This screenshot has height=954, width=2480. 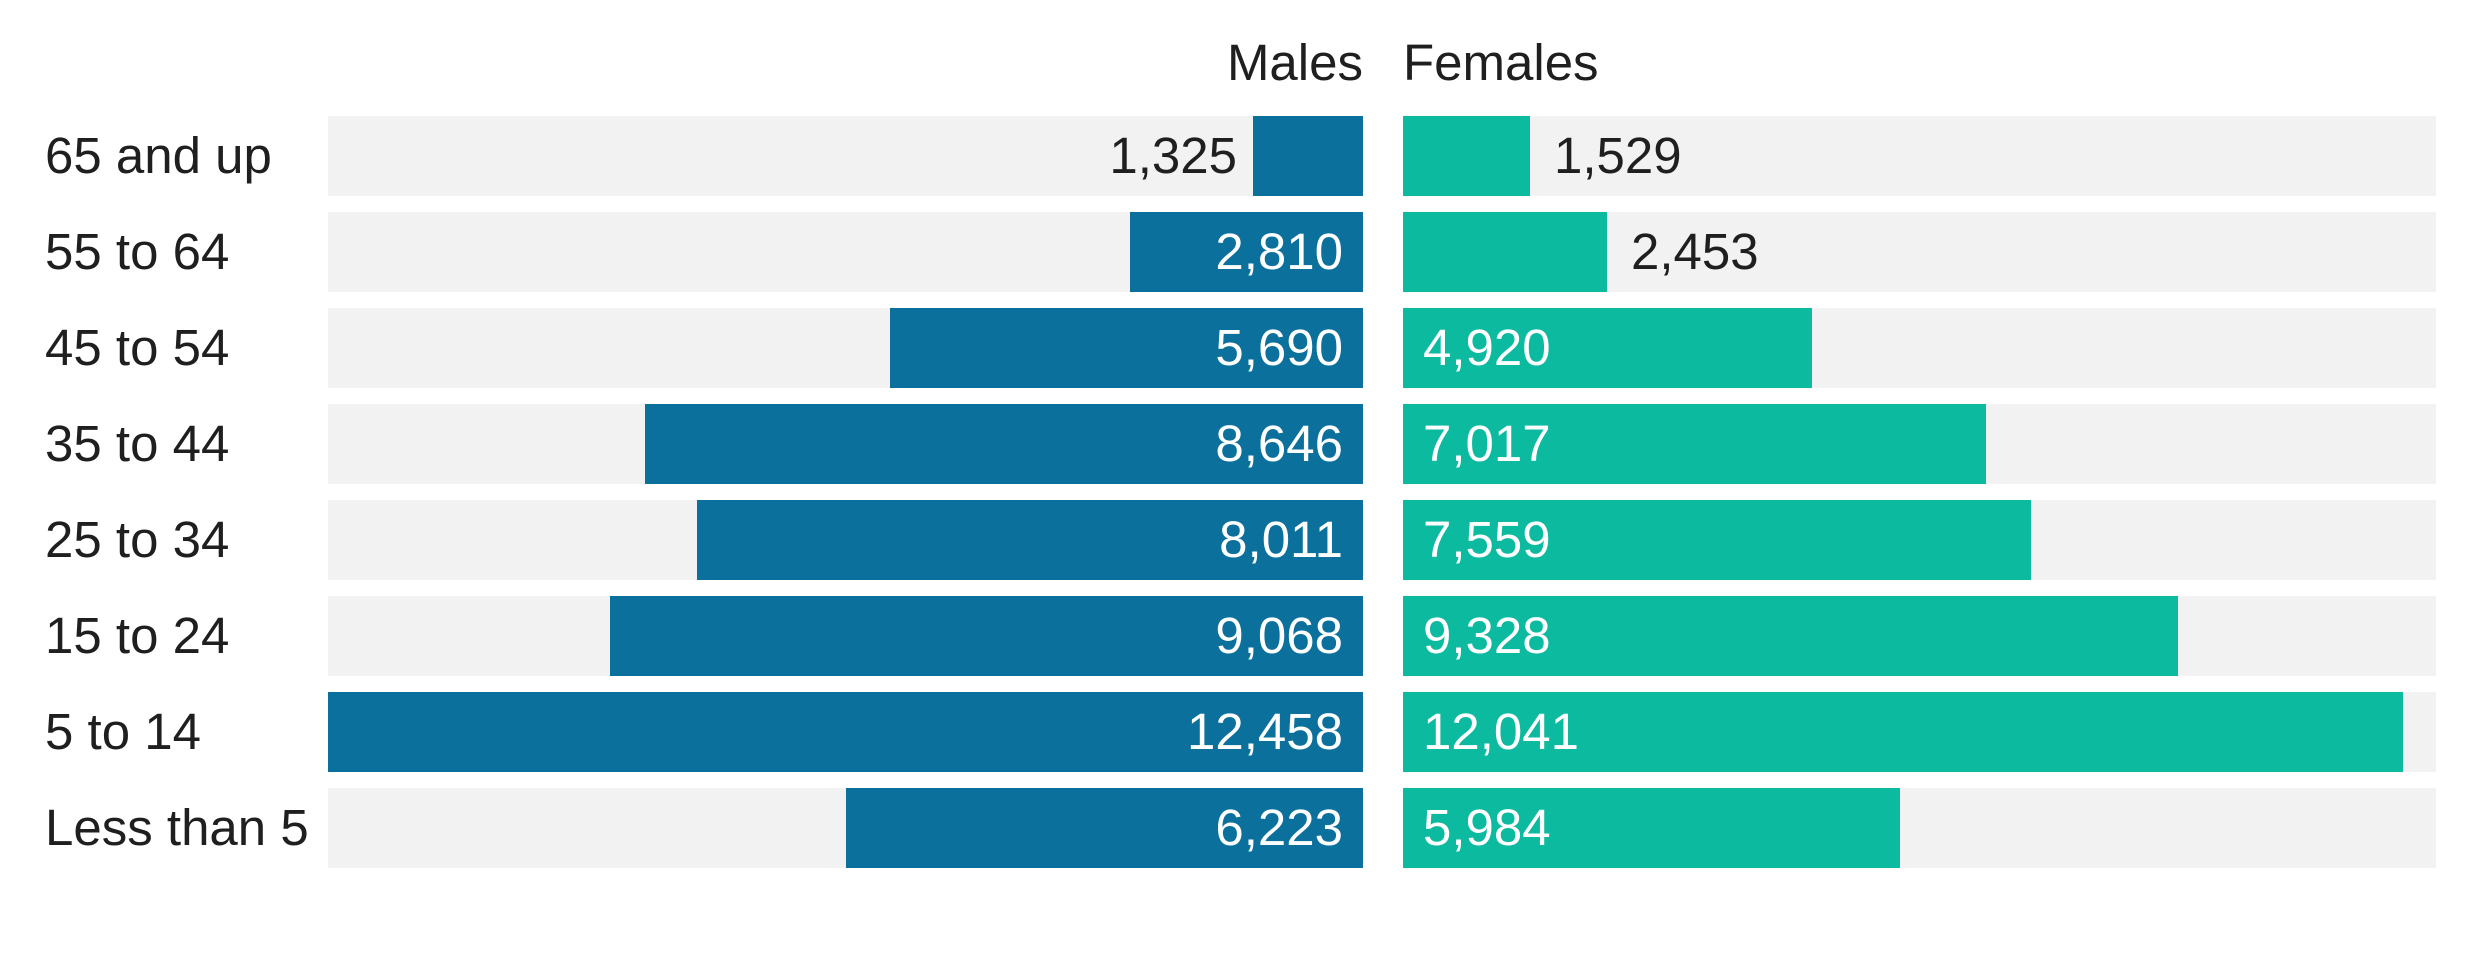 What do you see at coordinates (1173, 155) in the screenshot?
I see `males-value-label: 1,325` at bounding box center [1173, 155].